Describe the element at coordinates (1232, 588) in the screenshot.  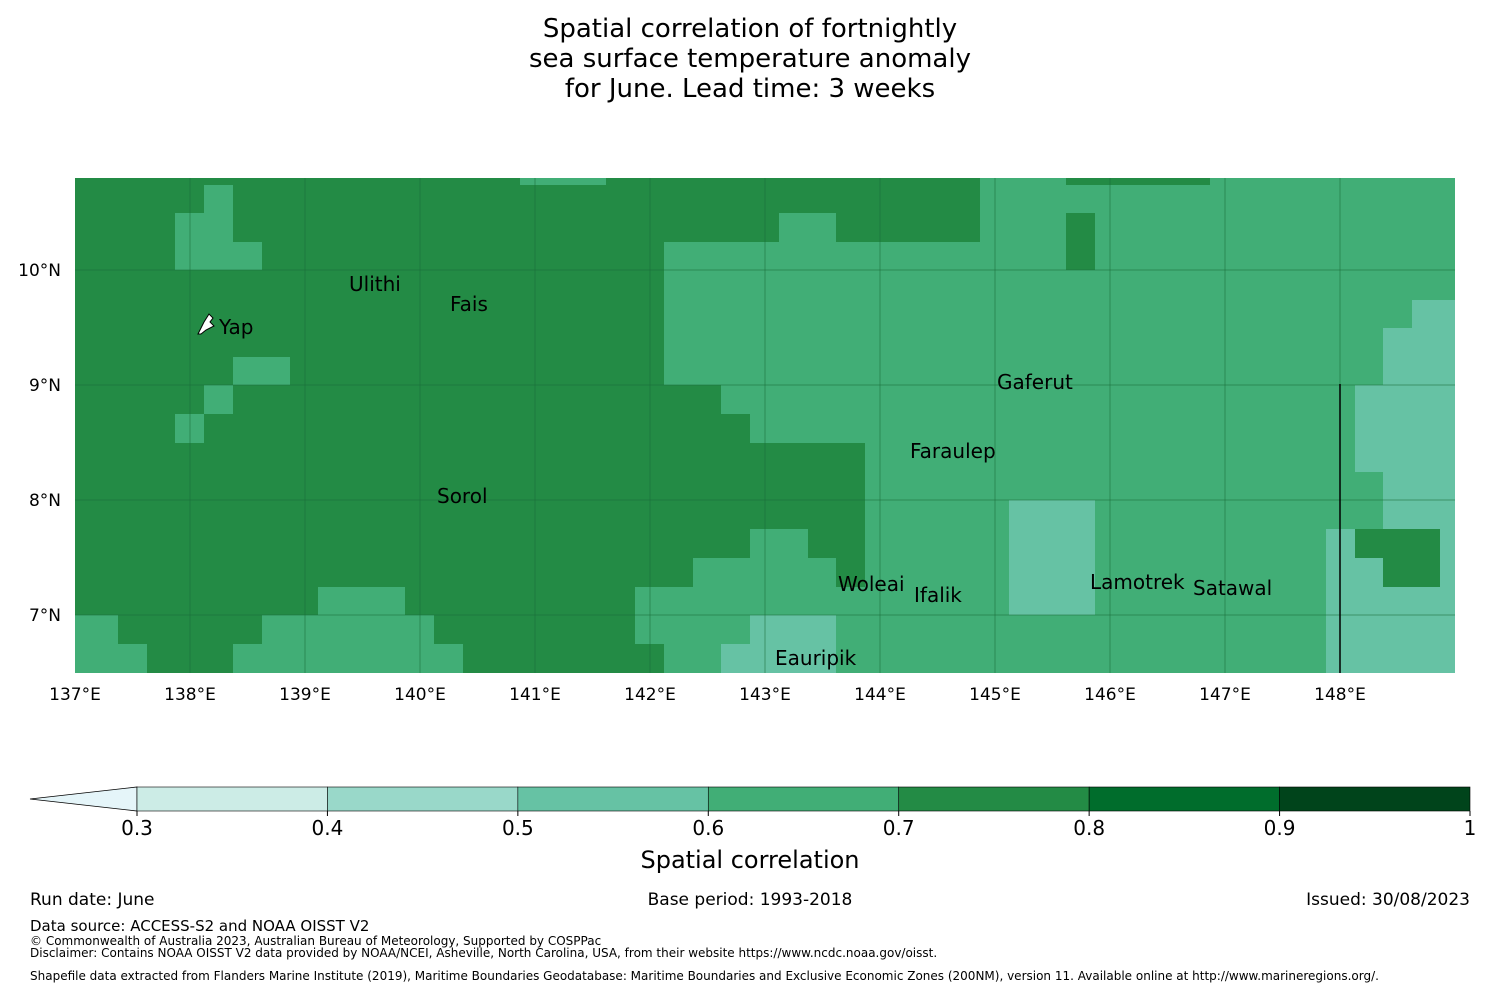
I see `place-label-satawal: Satawal` at that location.